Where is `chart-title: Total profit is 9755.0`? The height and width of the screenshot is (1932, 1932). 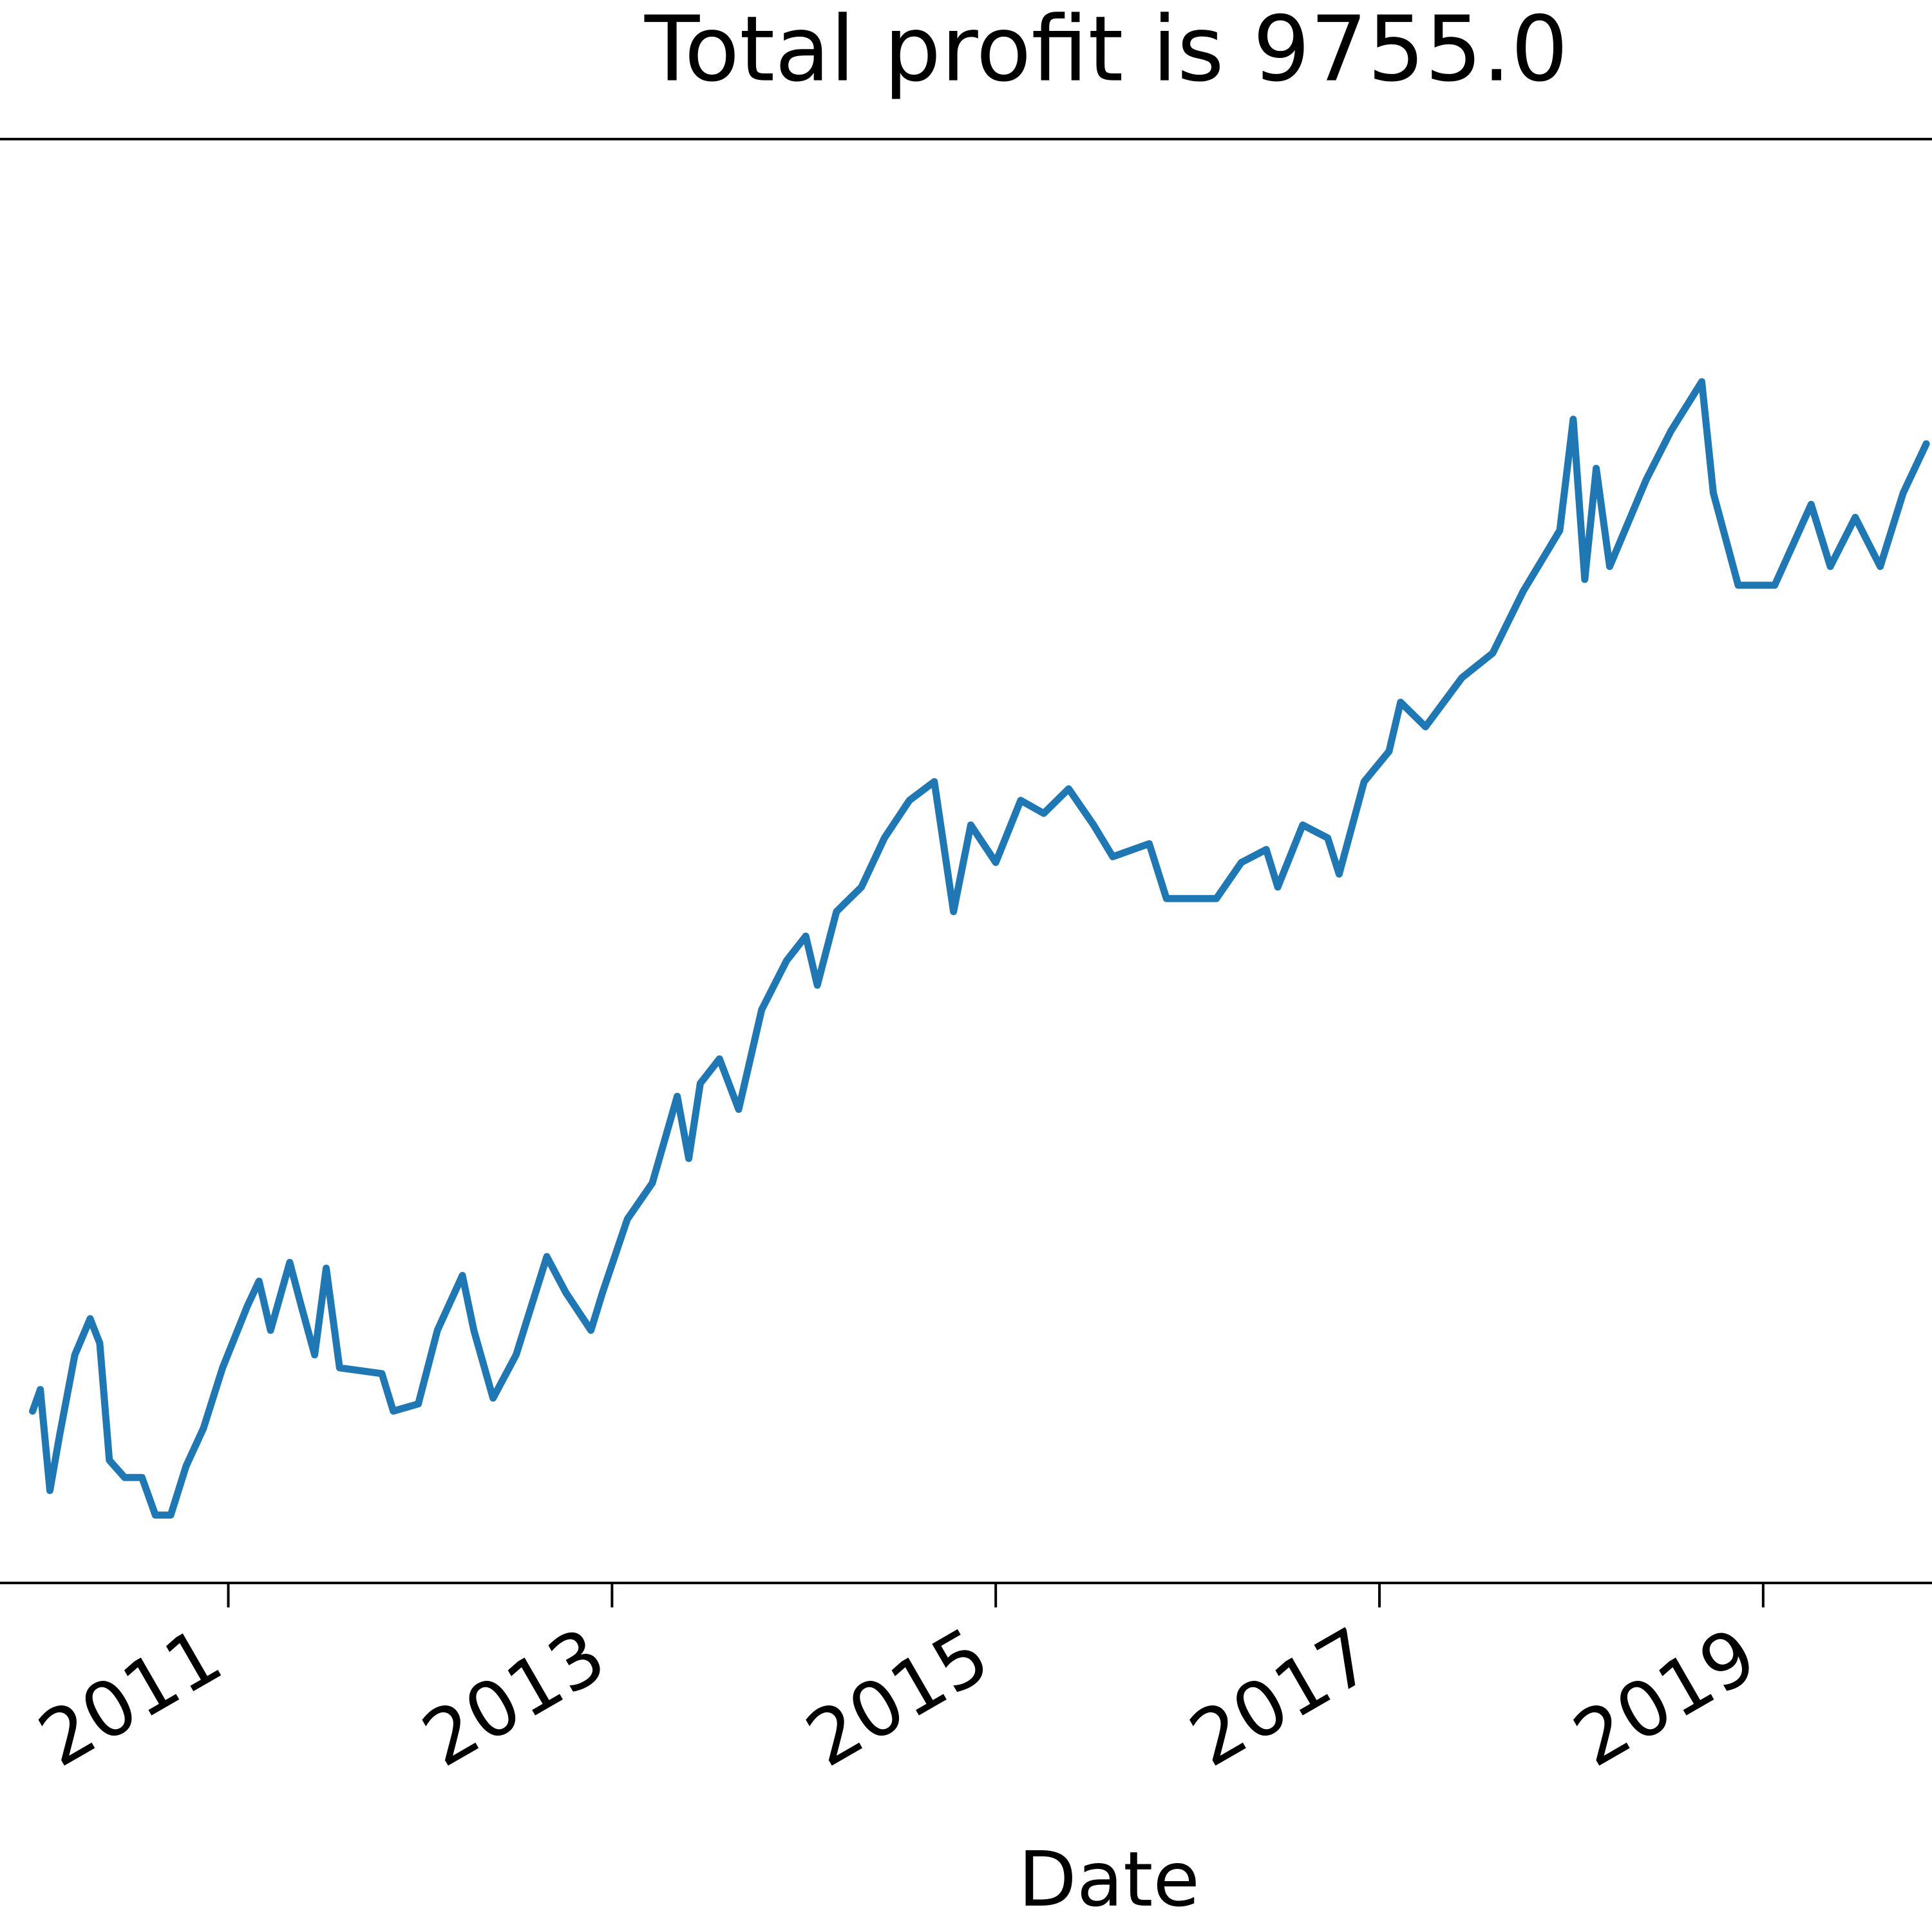 chart-title: Total profit is 9755.0 is located at coordinates (1106, 51).